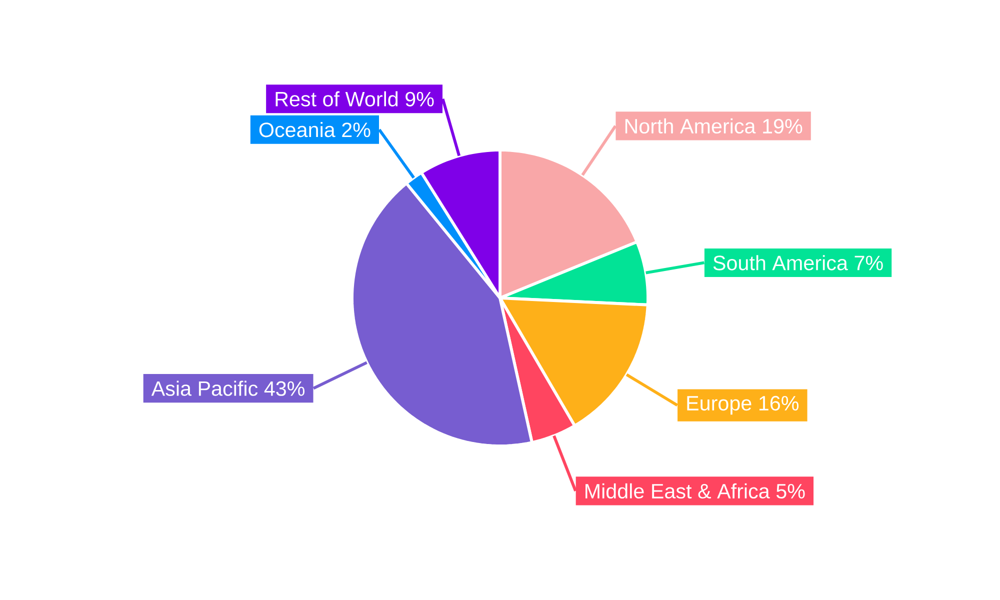  I want to click on data-label: 43%, so click(284, 388).